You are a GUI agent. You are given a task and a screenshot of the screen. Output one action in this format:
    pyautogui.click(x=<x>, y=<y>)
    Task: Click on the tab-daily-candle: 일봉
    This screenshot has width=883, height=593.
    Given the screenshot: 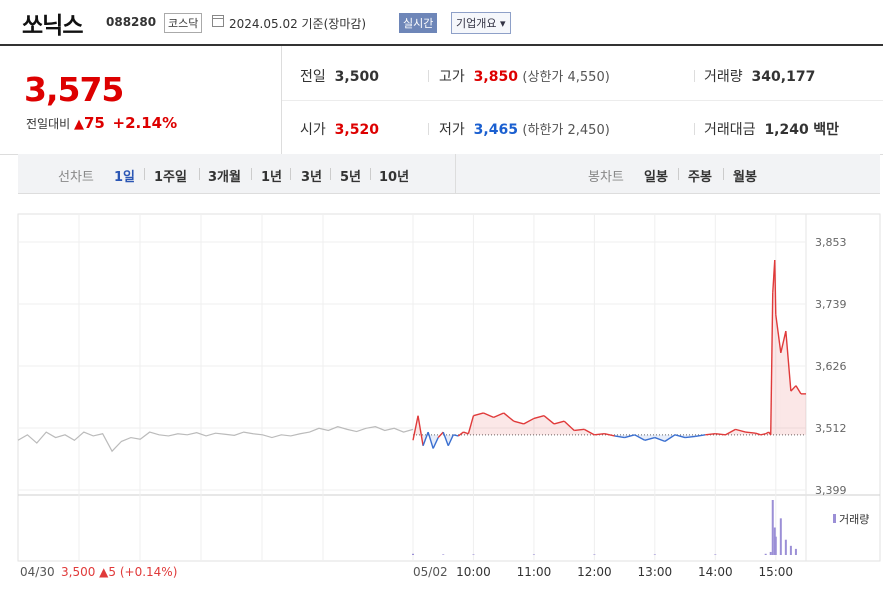 What is the action you would take?
    pyautogui.click(x=656, y=177)
    